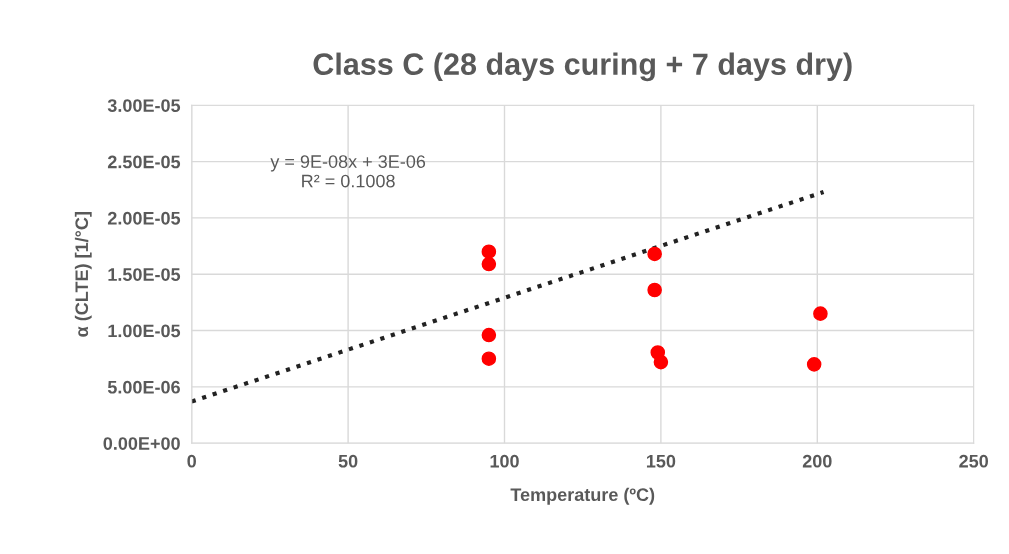 This screenshot has width=1009, height=554. Describe the element at coordinates (348, 171) in the screenshot. I see `annotation: y = 9E-08x + 3E-06 R² = 0.1008` at that location.